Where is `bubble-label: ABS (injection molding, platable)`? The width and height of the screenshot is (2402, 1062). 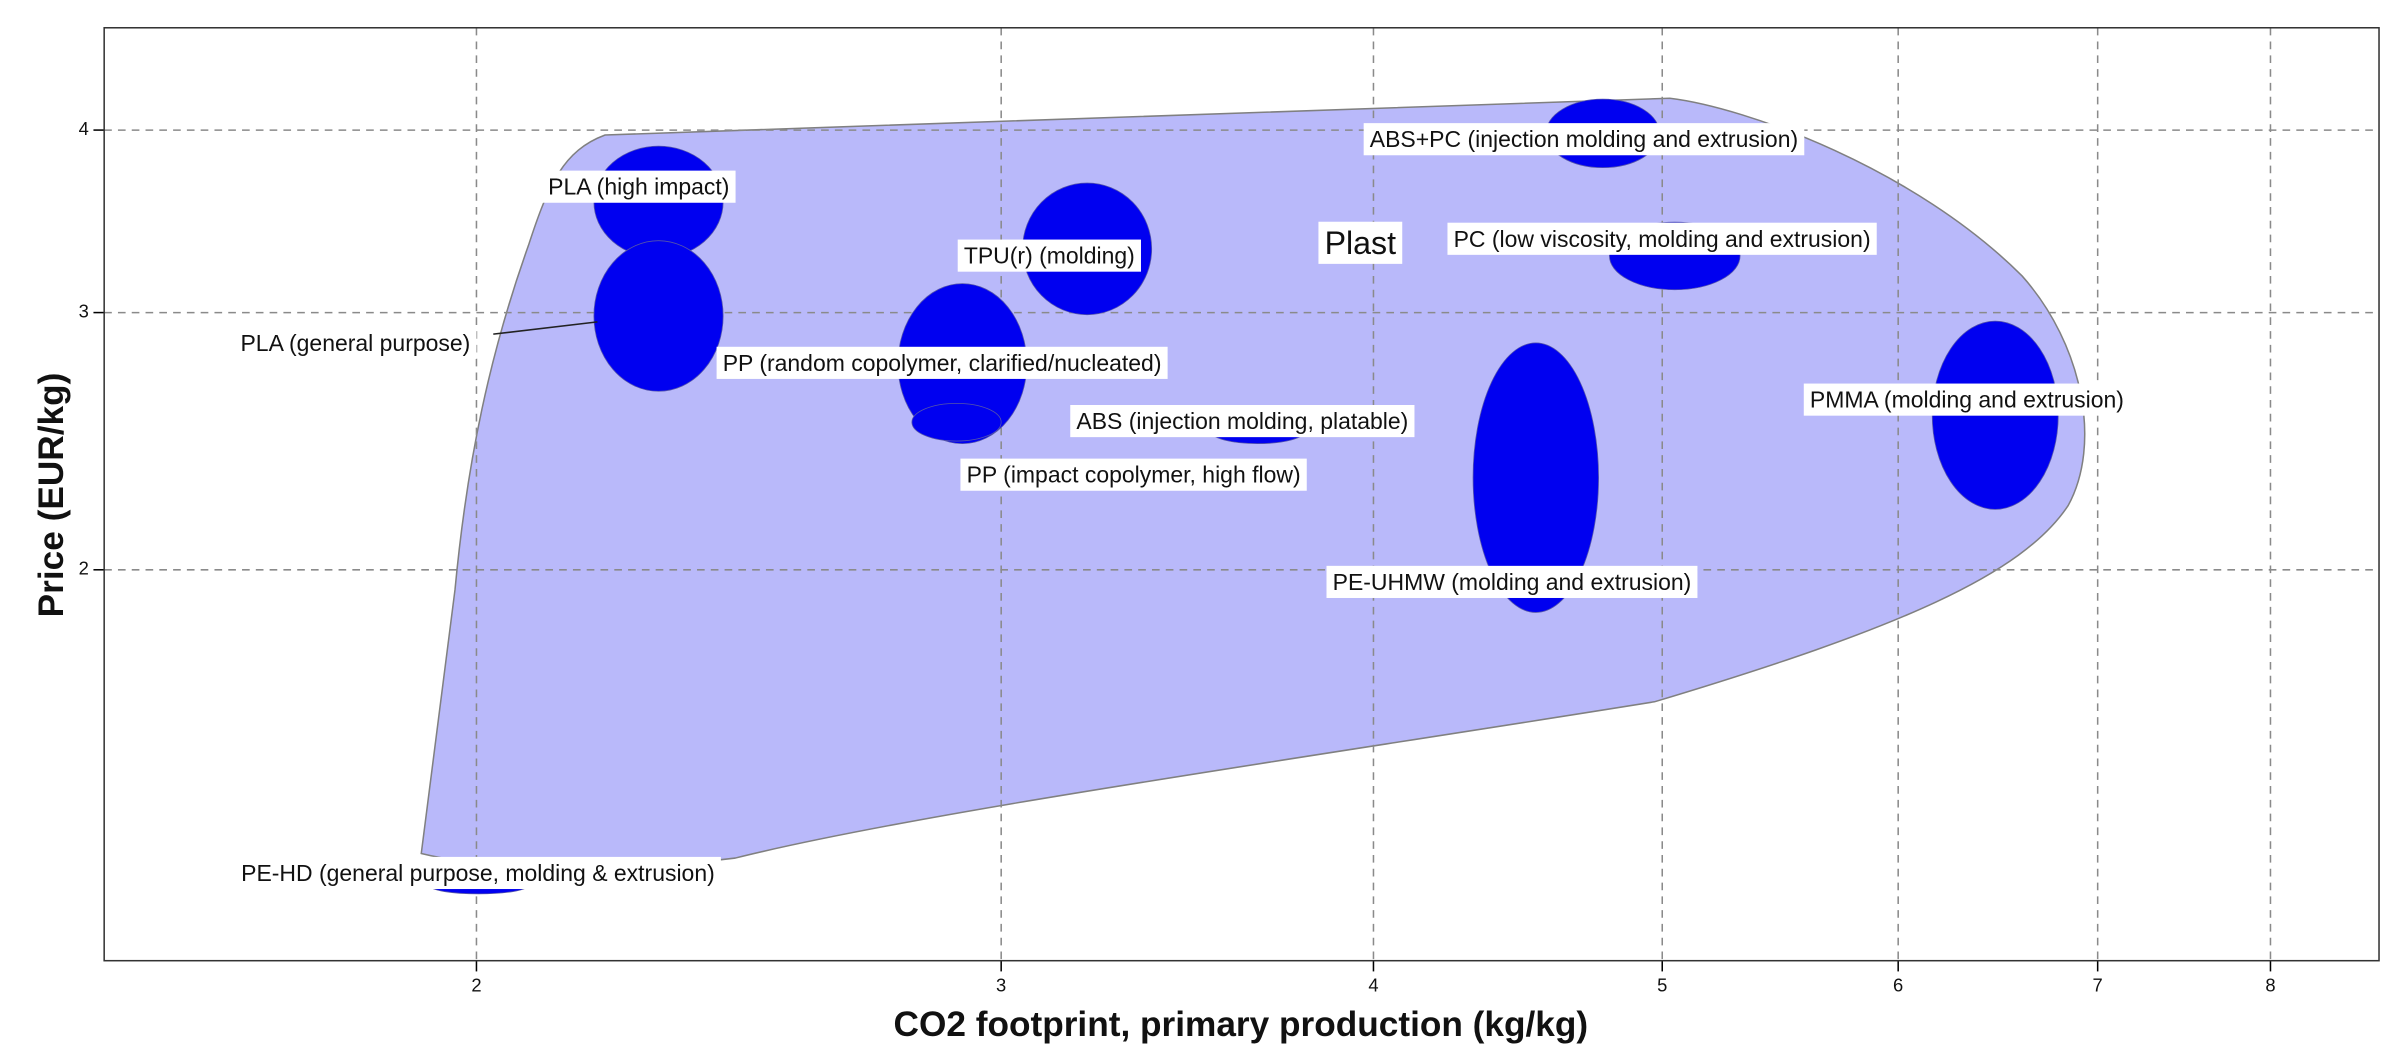
bubble-label: ABS (injection molding, platable) is located at coordinates (1242, 421).